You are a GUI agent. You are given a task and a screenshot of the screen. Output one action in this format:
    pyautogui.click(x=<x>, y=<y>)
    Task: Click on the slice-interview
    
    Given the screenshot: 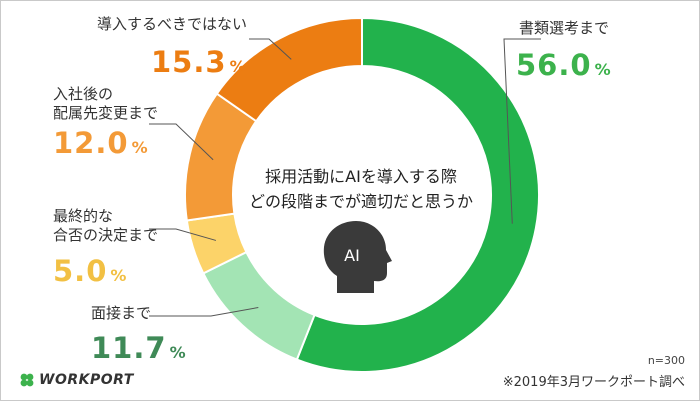 What is the action you would take?
    pyautogui.click(x=258, y=305)
    